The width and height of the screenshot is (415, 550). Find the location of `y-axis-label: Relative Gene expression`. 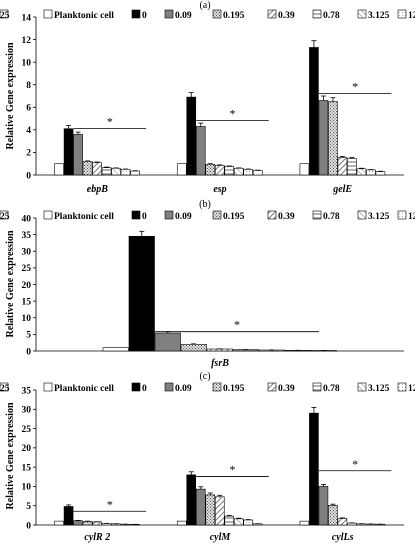

y-axis-label: Relative Gene expression is located at coordinates (10, 95).